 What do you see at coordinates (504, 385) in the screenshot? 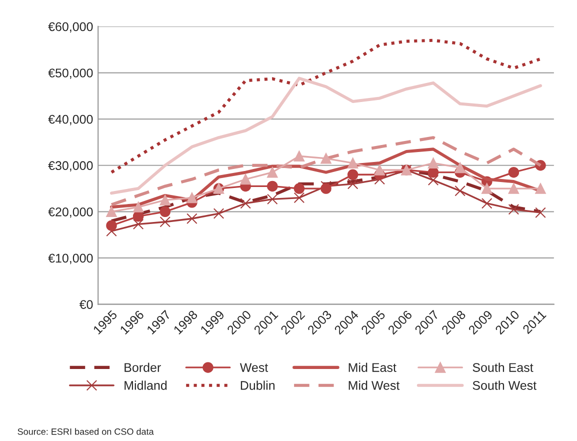
I see `legend-label: South West` at bounding box center [504, 385].